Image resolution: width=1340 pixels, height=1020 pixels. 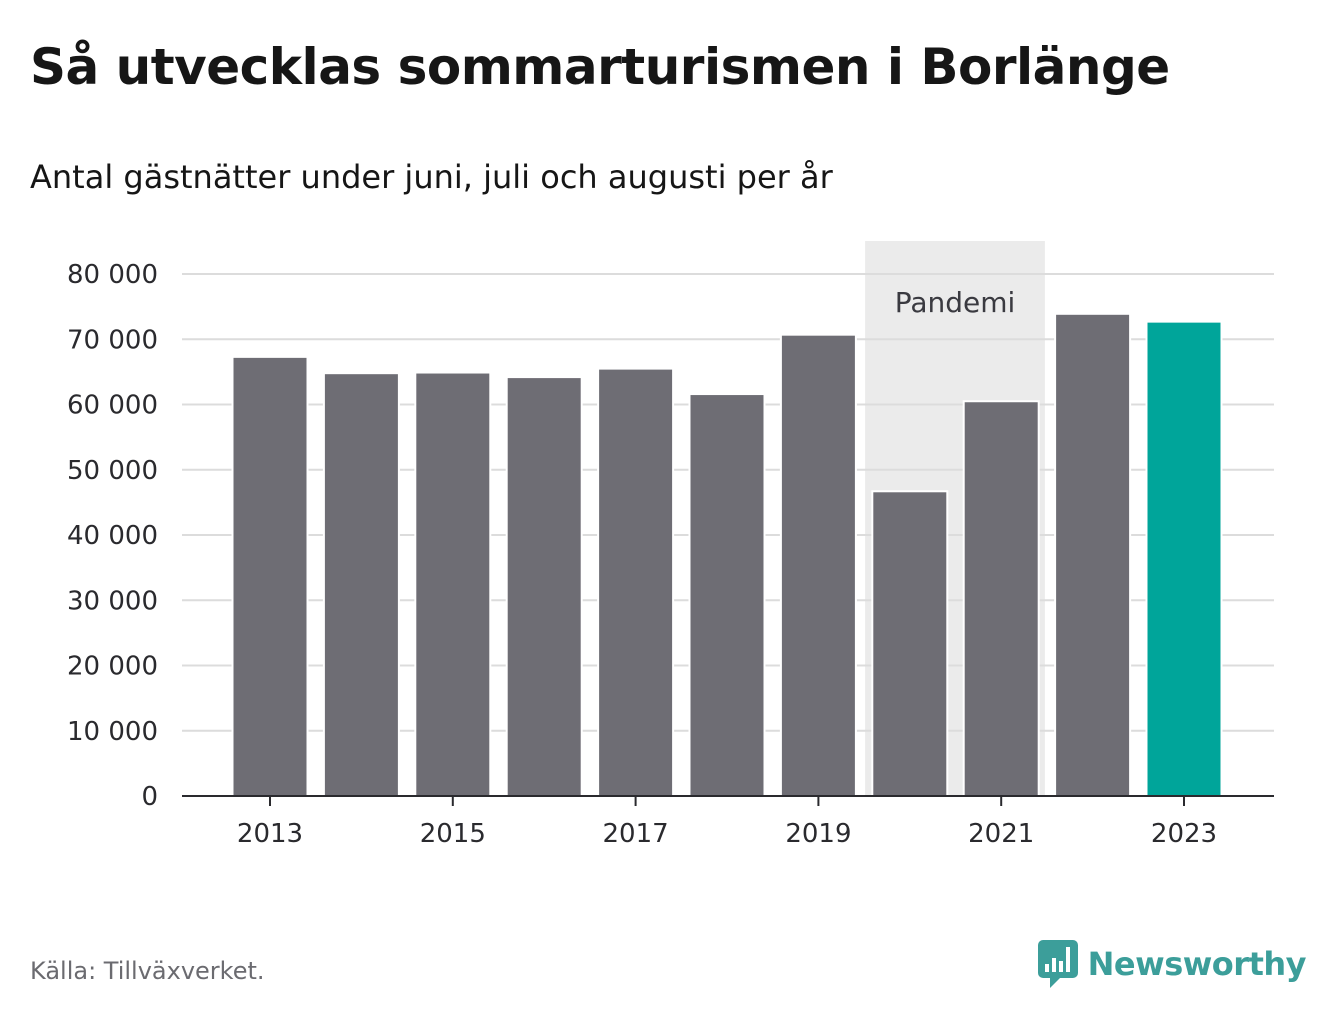 I want to click on y-tick-label: 70 000, so click(x=112, y=340).